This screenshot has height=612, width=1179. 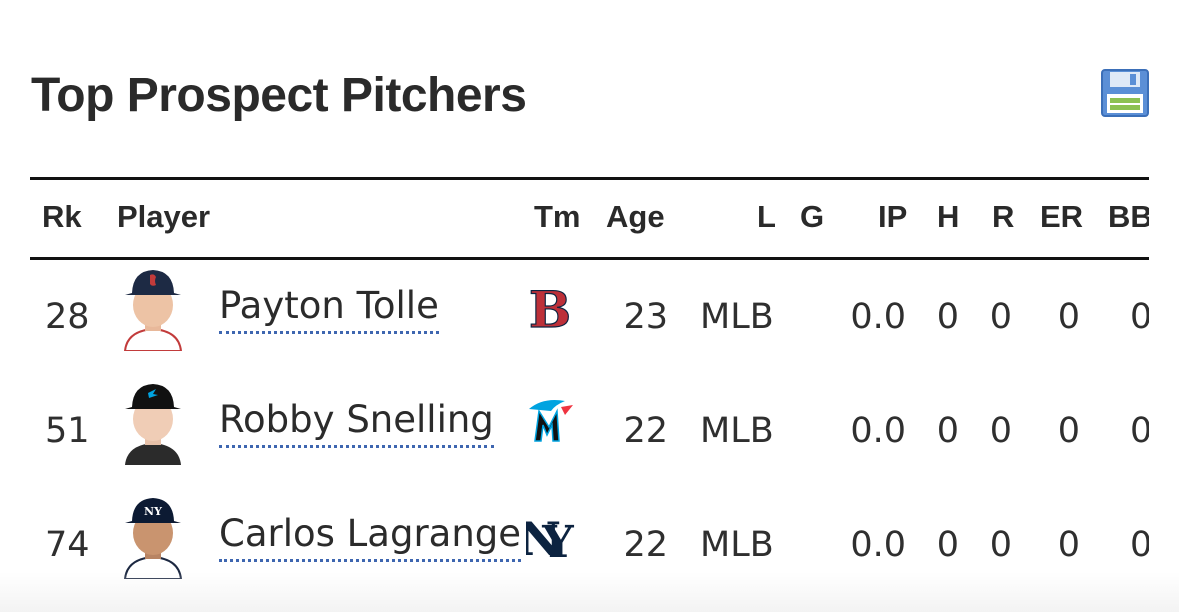 What do you see at coordinates (153, 538) in the screenshot?
I see `player-headshot: NY` at bounding box center [153, 538].